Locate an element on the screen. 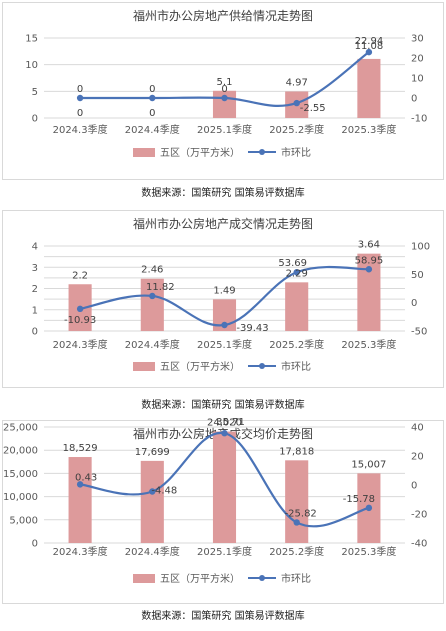 The height and width of the screenshot is (631, 446). bar-data-label: 2.29 is located at coordinates (297, 273).